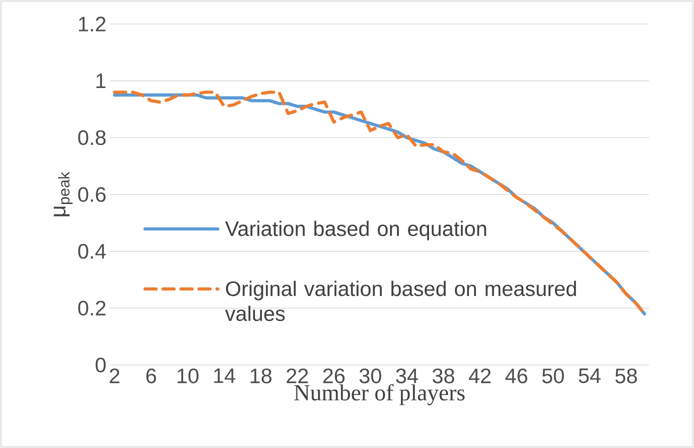  Describe the element at coordinates (589, 376) in the screenshot. I see `x-tick-label: 54` at that location.